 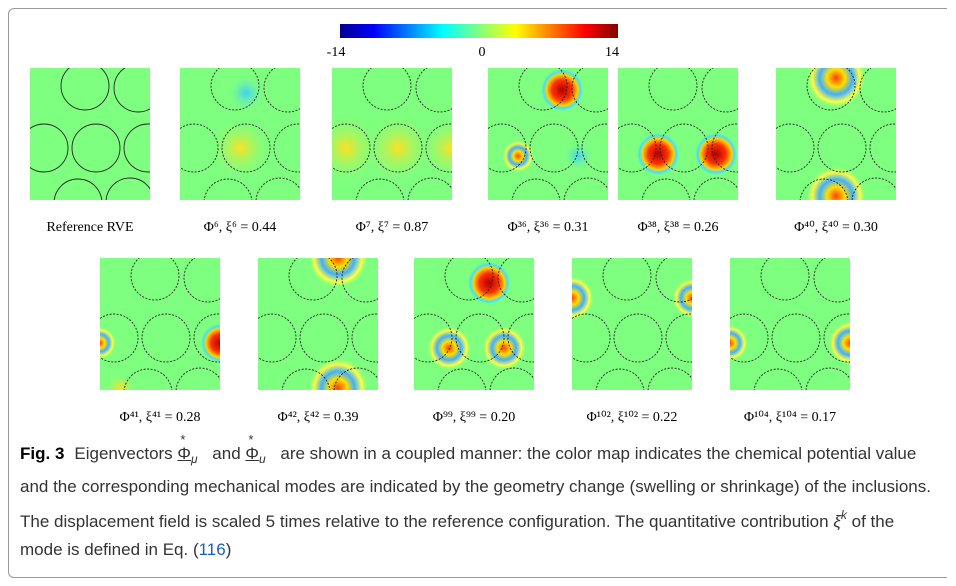 What do you see at coordinates (677, 227) in the screenshot?
I see `panel-label: Φ³⁸, ξ³⁸ = 0.26` at bounding box center [677, 227].